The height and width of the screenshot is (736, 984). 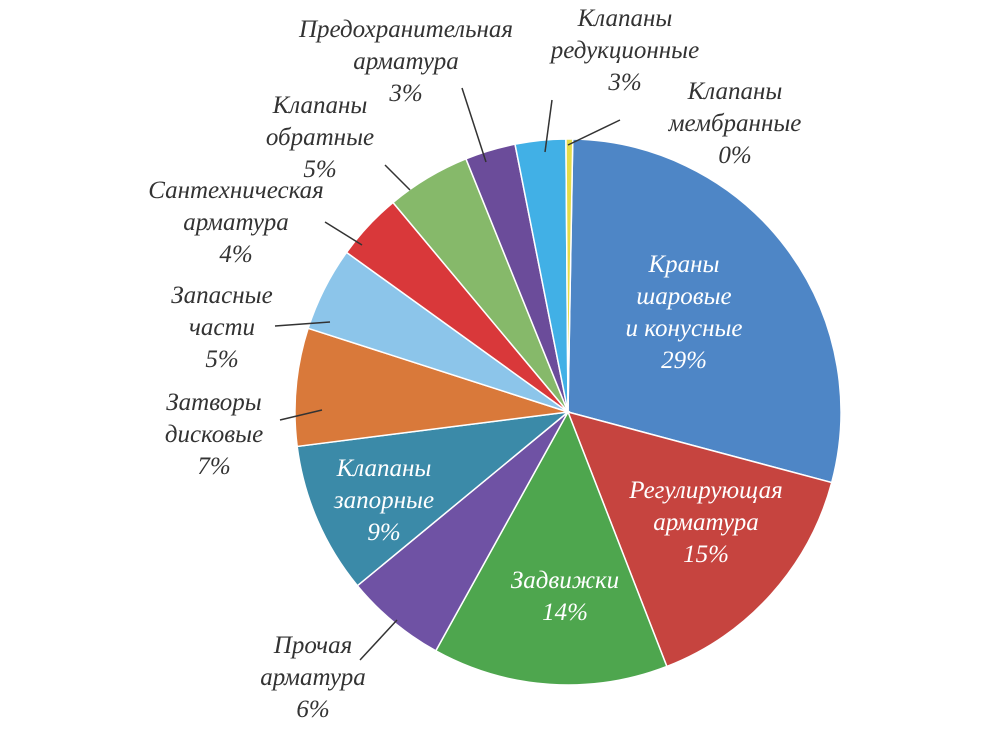 I want to click on slice-label-3: Прочая арматура 6%, so click(x=312, y=677).